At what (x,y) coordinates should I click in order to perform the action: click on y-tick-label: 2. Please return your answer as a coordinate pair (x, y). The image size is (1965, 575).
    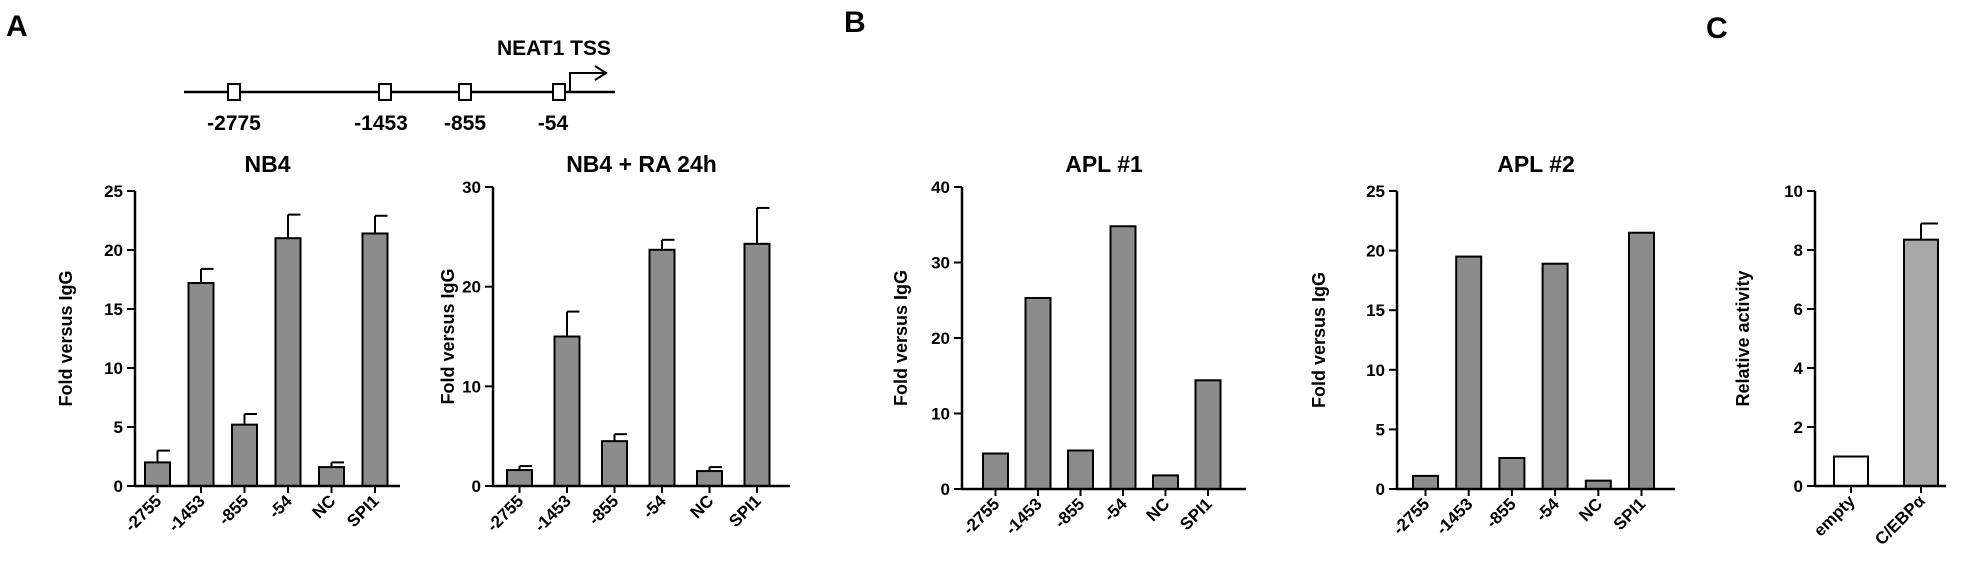
    Looking at the image, I should click on (1798, 427).